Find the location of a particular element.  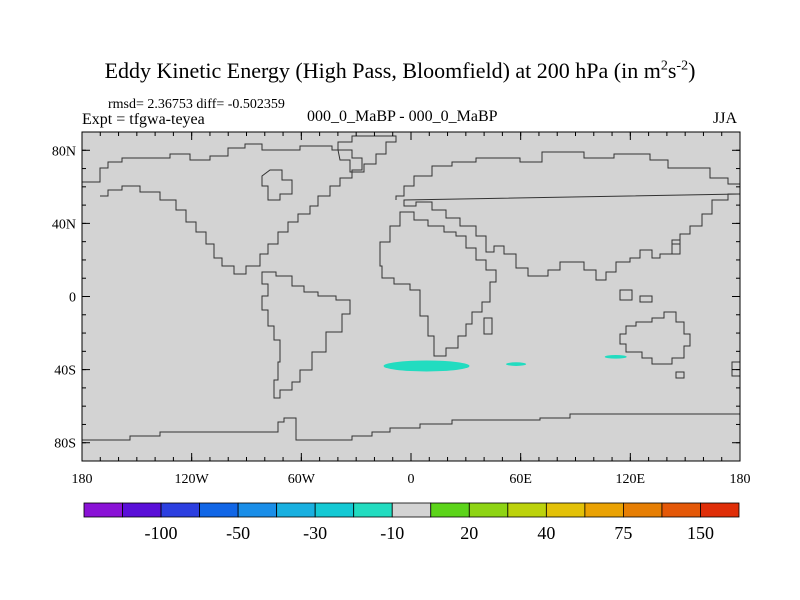

y-tick-label-0: 80N is located at coordinates (64, 151).